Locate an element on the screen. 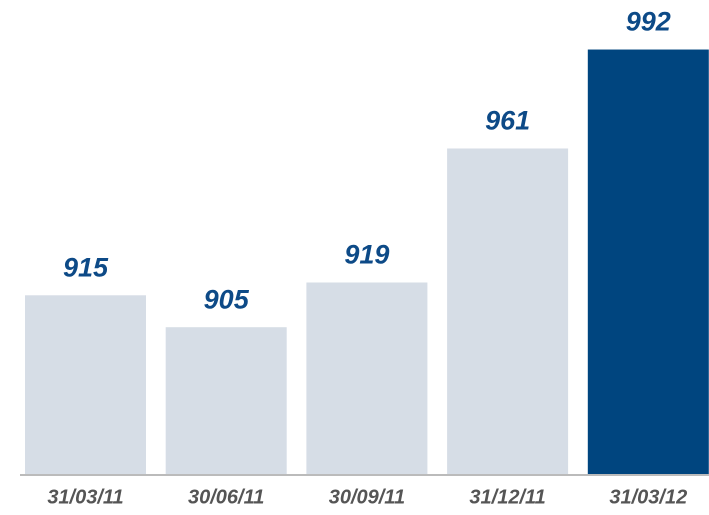 The width and height of the screenshot is (709, 515). x-tick-label: 31/03/11 is located at coordinates (85, 497).